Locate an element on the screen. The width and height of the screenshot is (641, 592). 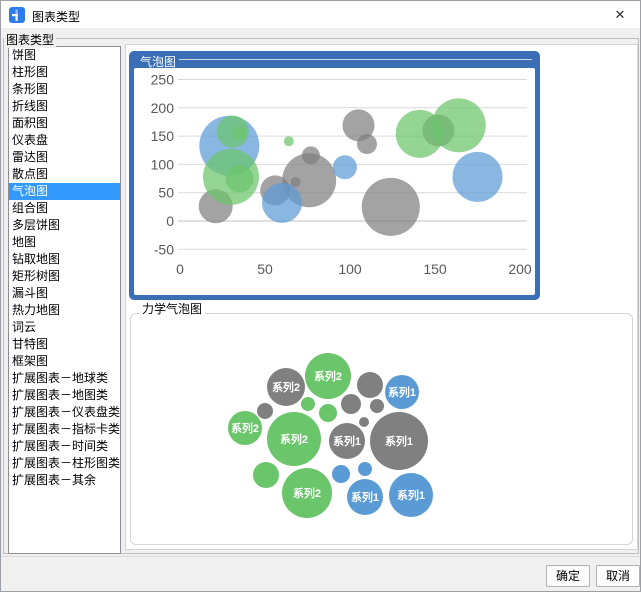
sidebar-item: 扩展图表－其余 is located at coordinates (54, 480).